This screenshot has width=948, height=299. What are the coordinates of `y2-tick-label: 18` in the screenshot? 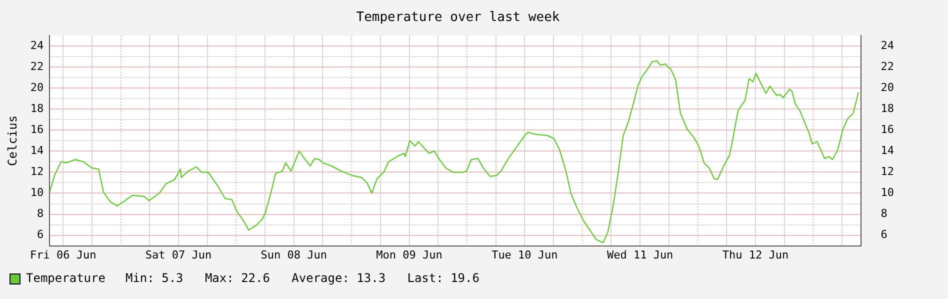 It's located at (887, 109).